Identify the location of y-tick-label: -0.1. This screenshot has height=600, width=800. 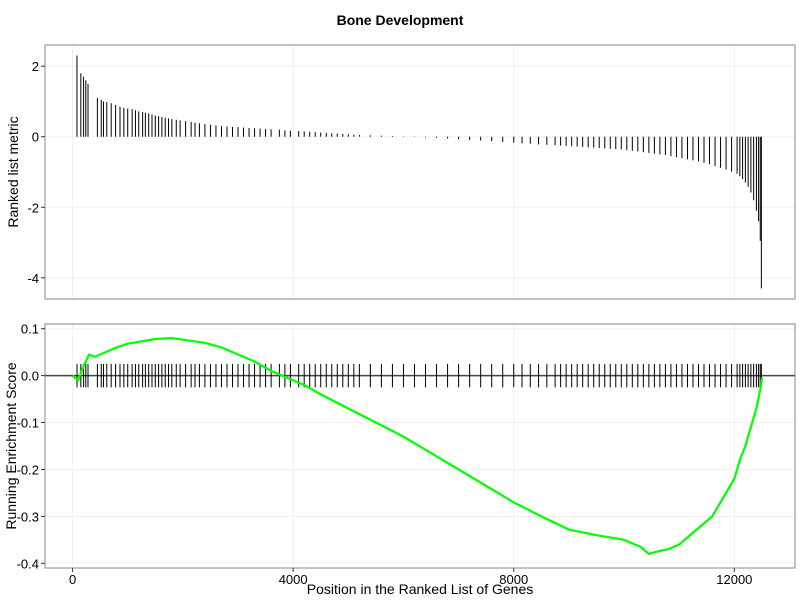
(28, 423).